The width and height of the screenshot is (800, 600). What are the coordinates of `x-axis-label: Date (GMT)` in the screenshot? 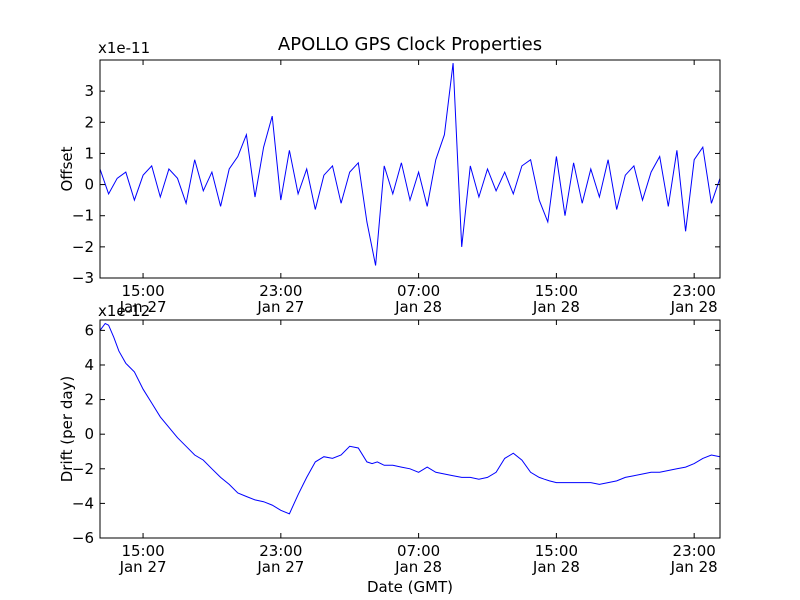 It's located at (410, 587).